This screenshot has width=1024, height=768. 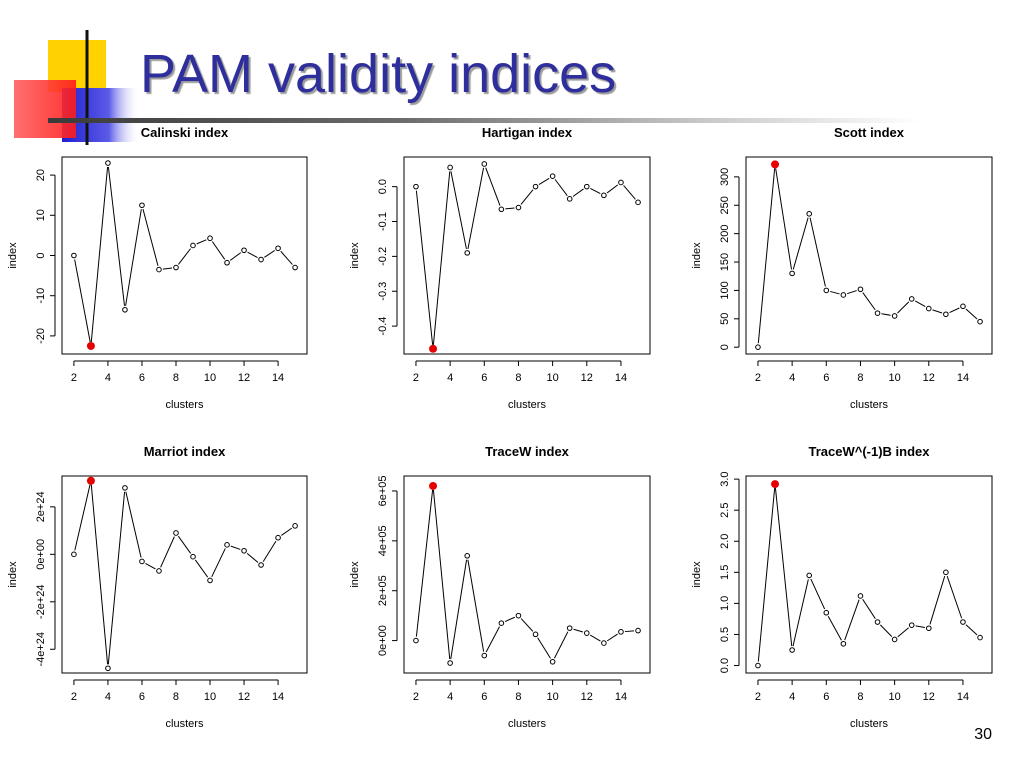 What do you see at coordinates (725, 347) in the screenshot?
I see `y-tick-label: 0` at bounding box center [725, 347].